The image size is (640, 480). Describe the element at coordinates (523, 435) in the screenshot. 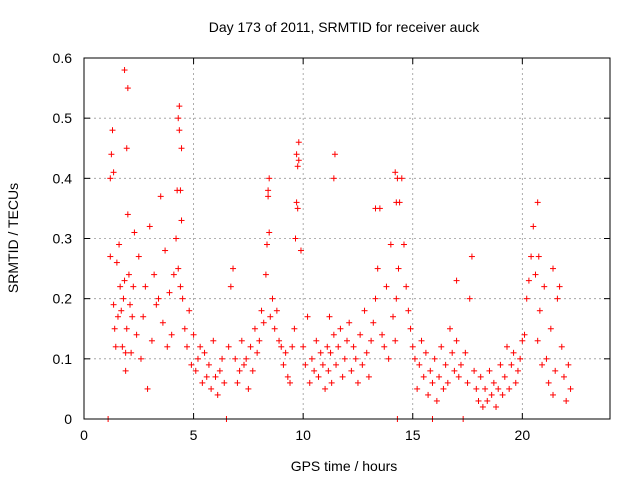

I see `x-tick-label: 20` at that location.